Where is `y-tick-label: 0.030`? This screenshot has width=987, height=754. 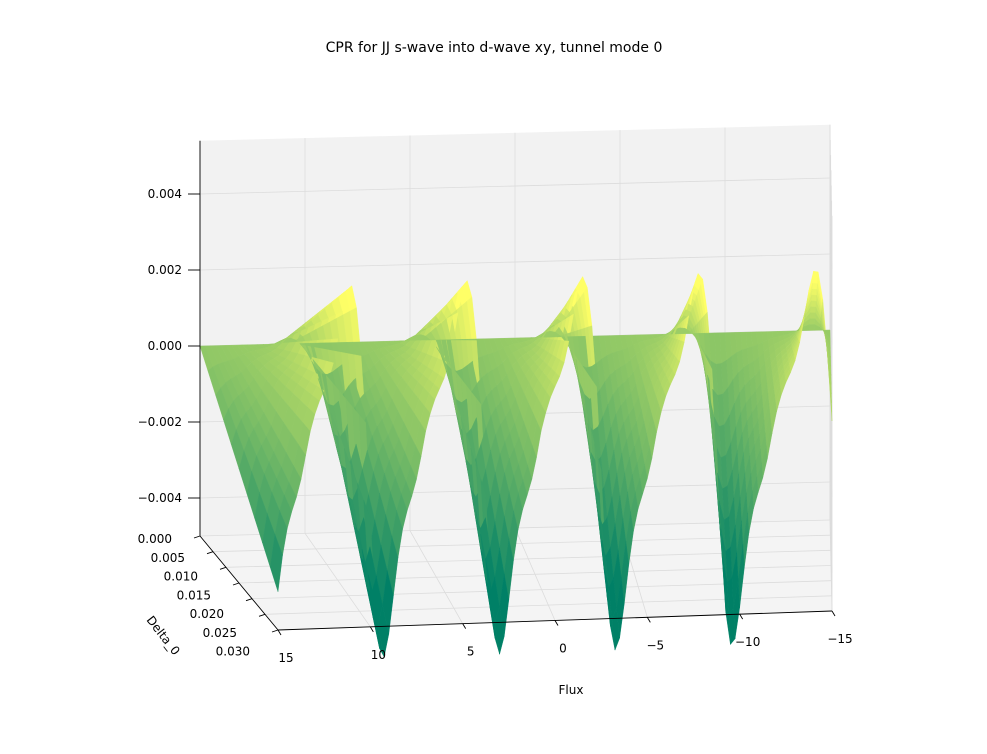 y-tick-label: 0.030 is located at coordinates (233, 652).